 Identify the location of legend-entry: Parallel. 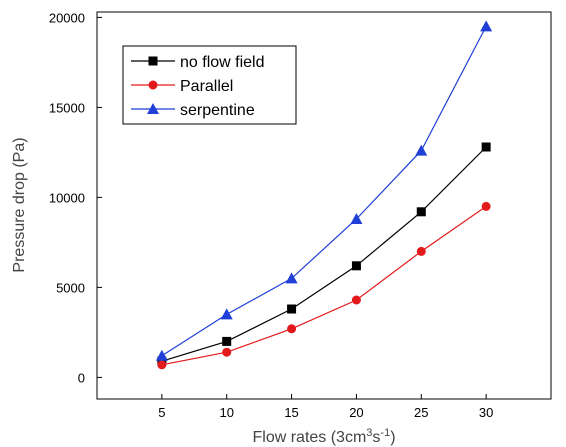
(182, 86).